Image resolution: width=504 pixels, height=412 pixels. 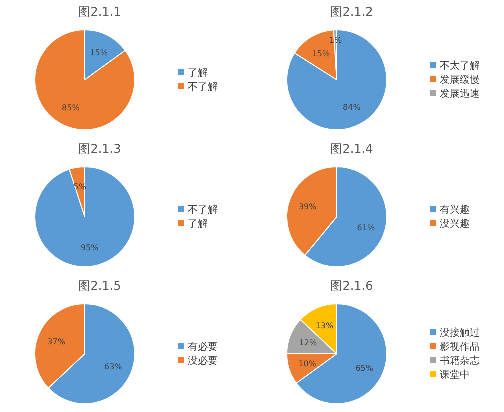 What do you see at coordinates (308, 207) in the screenshot?
I see `data-label: 39%` at bounding box center [308, 207].